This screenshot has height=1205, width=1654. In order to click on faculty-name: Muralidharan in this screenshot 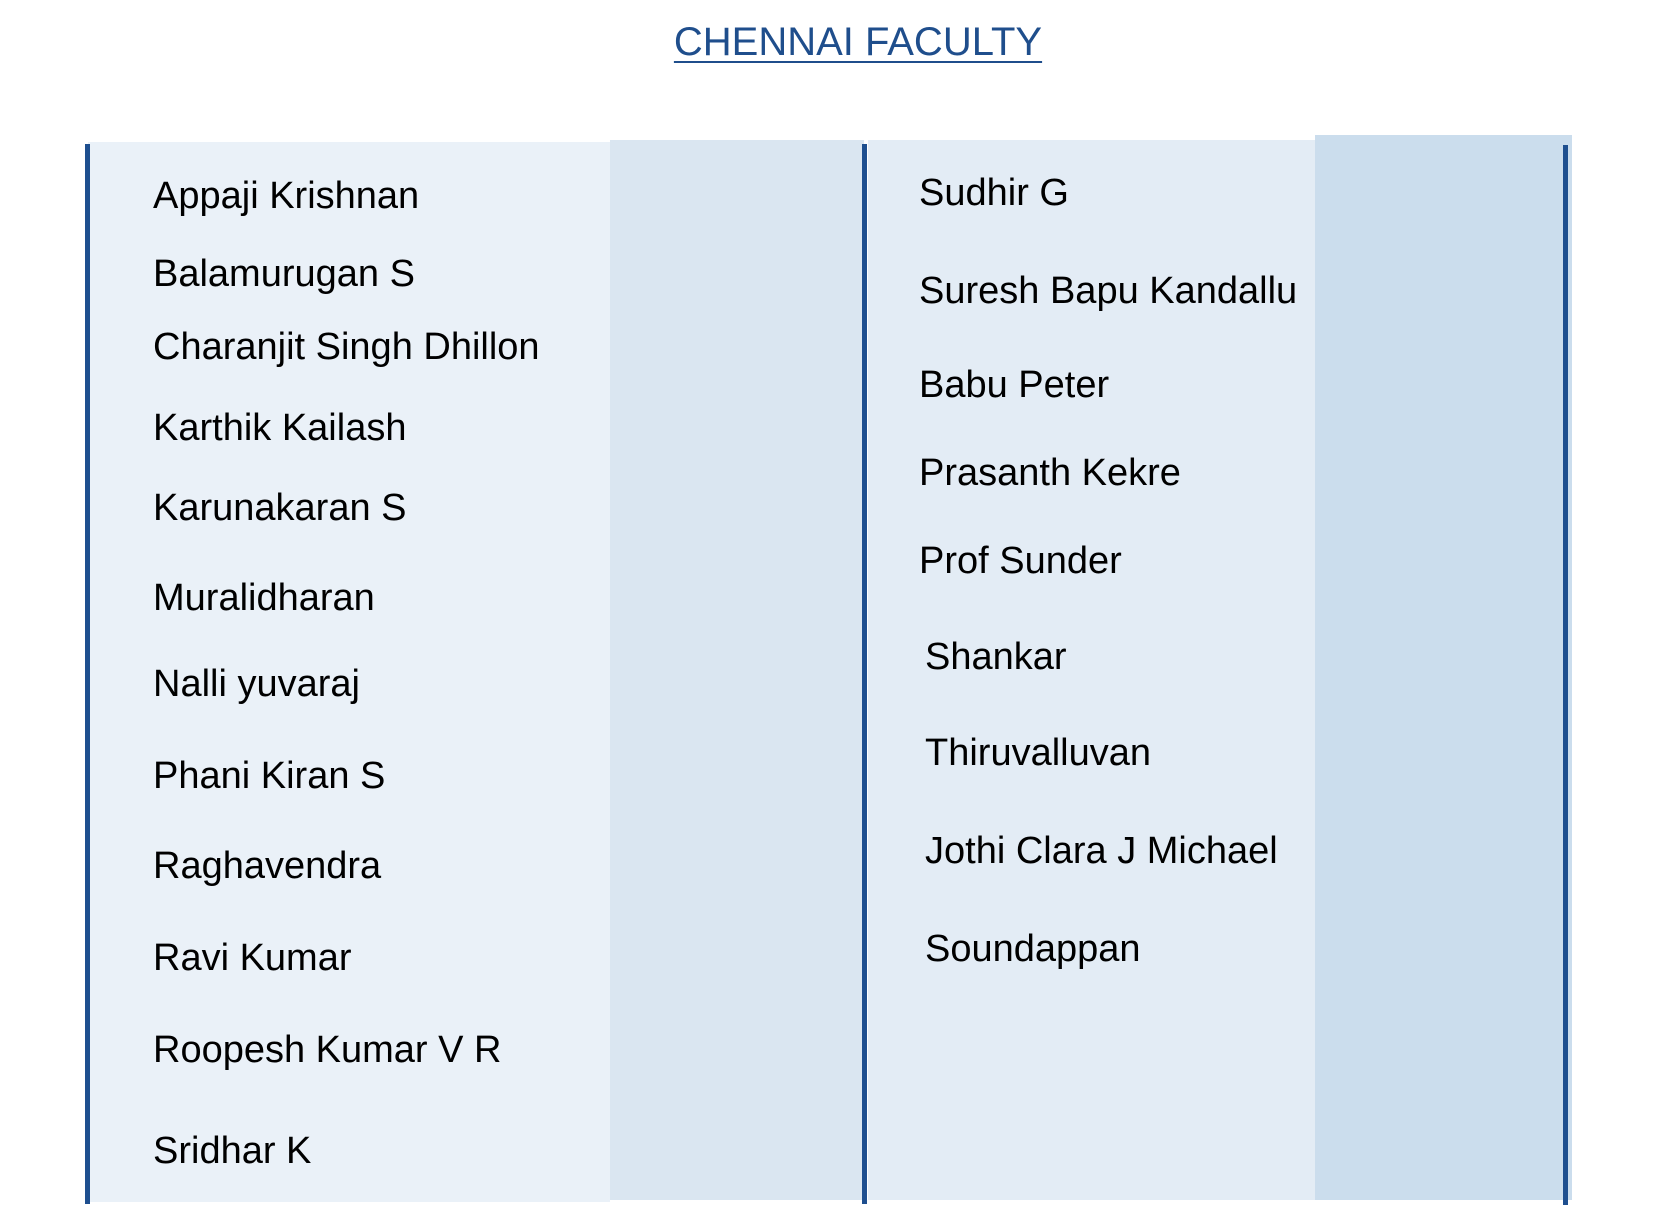, I will do `click(264, 598)`.